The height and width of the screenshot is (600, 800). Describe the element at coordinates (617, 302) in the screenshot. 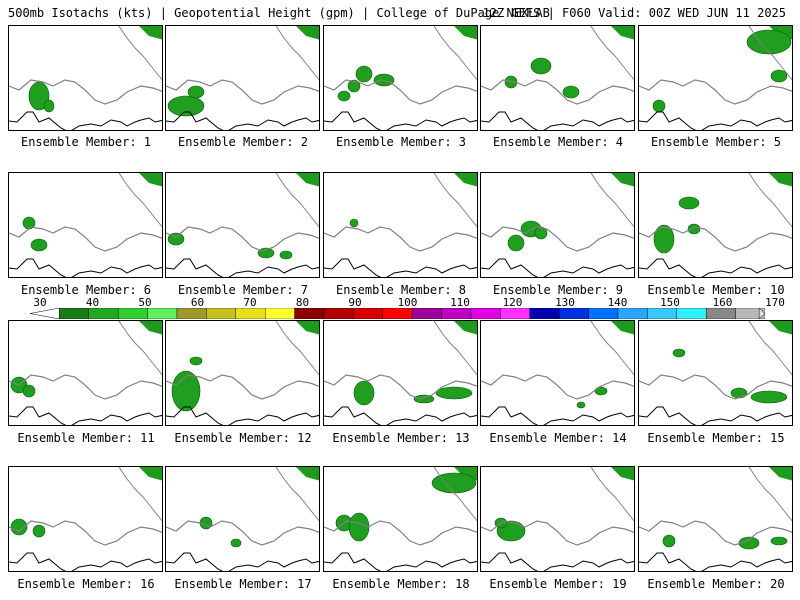

I see `colorbar-tick-label: 140` at that location.